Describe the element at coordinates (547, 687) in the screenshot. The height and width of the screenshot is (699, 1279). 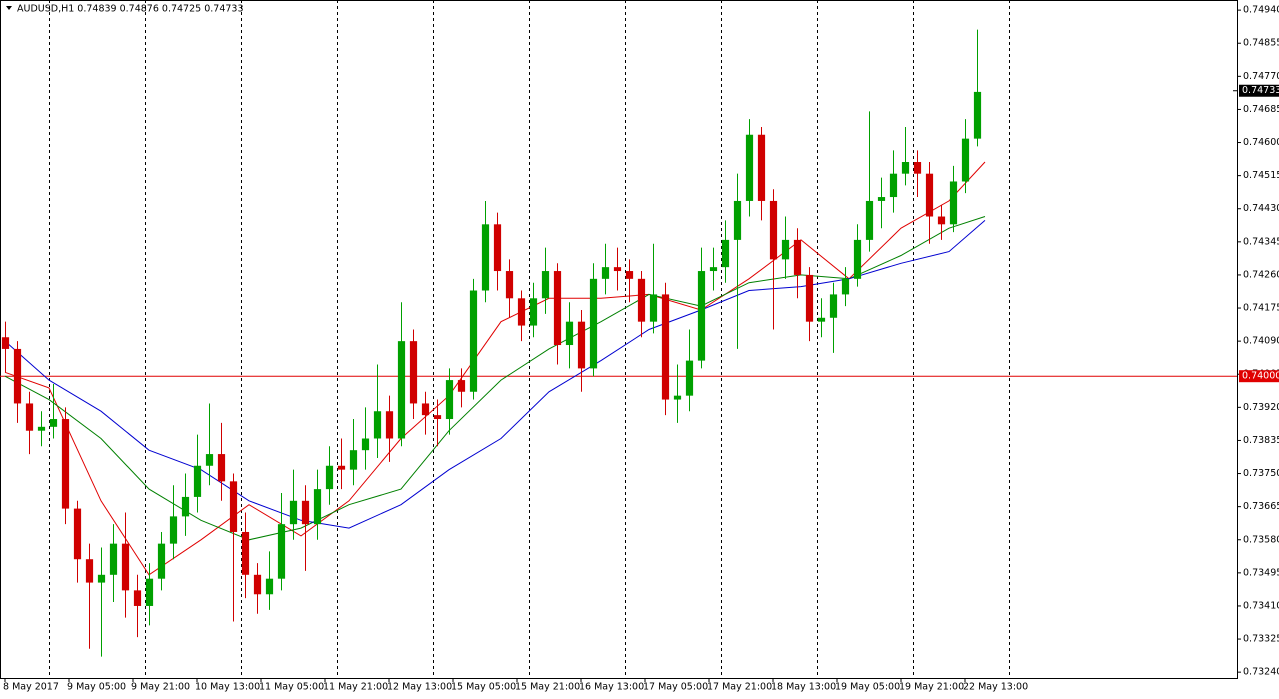
I see `x-tick-label: 15 May 21:00` at that location.